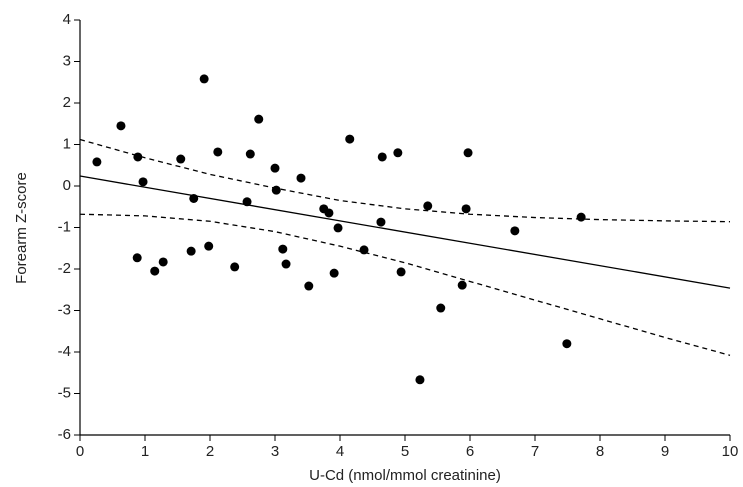  What do you see at coordinates (470, 451) in the screenshot?
I see `x-tick-label: 6` at bounding box center [470, 451].